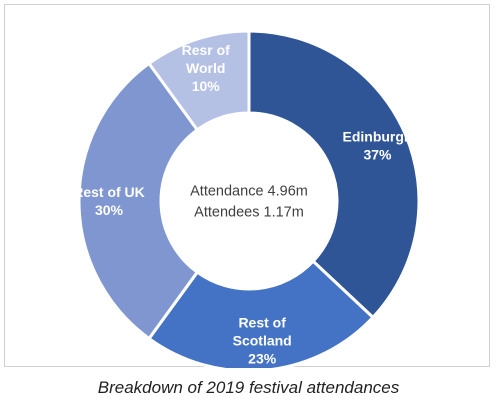 Image resolution: width=497 pixels, height=405 pixels. I want to click on slice-label-resr-of-world: Resr of World 10%, so click(206, 68).